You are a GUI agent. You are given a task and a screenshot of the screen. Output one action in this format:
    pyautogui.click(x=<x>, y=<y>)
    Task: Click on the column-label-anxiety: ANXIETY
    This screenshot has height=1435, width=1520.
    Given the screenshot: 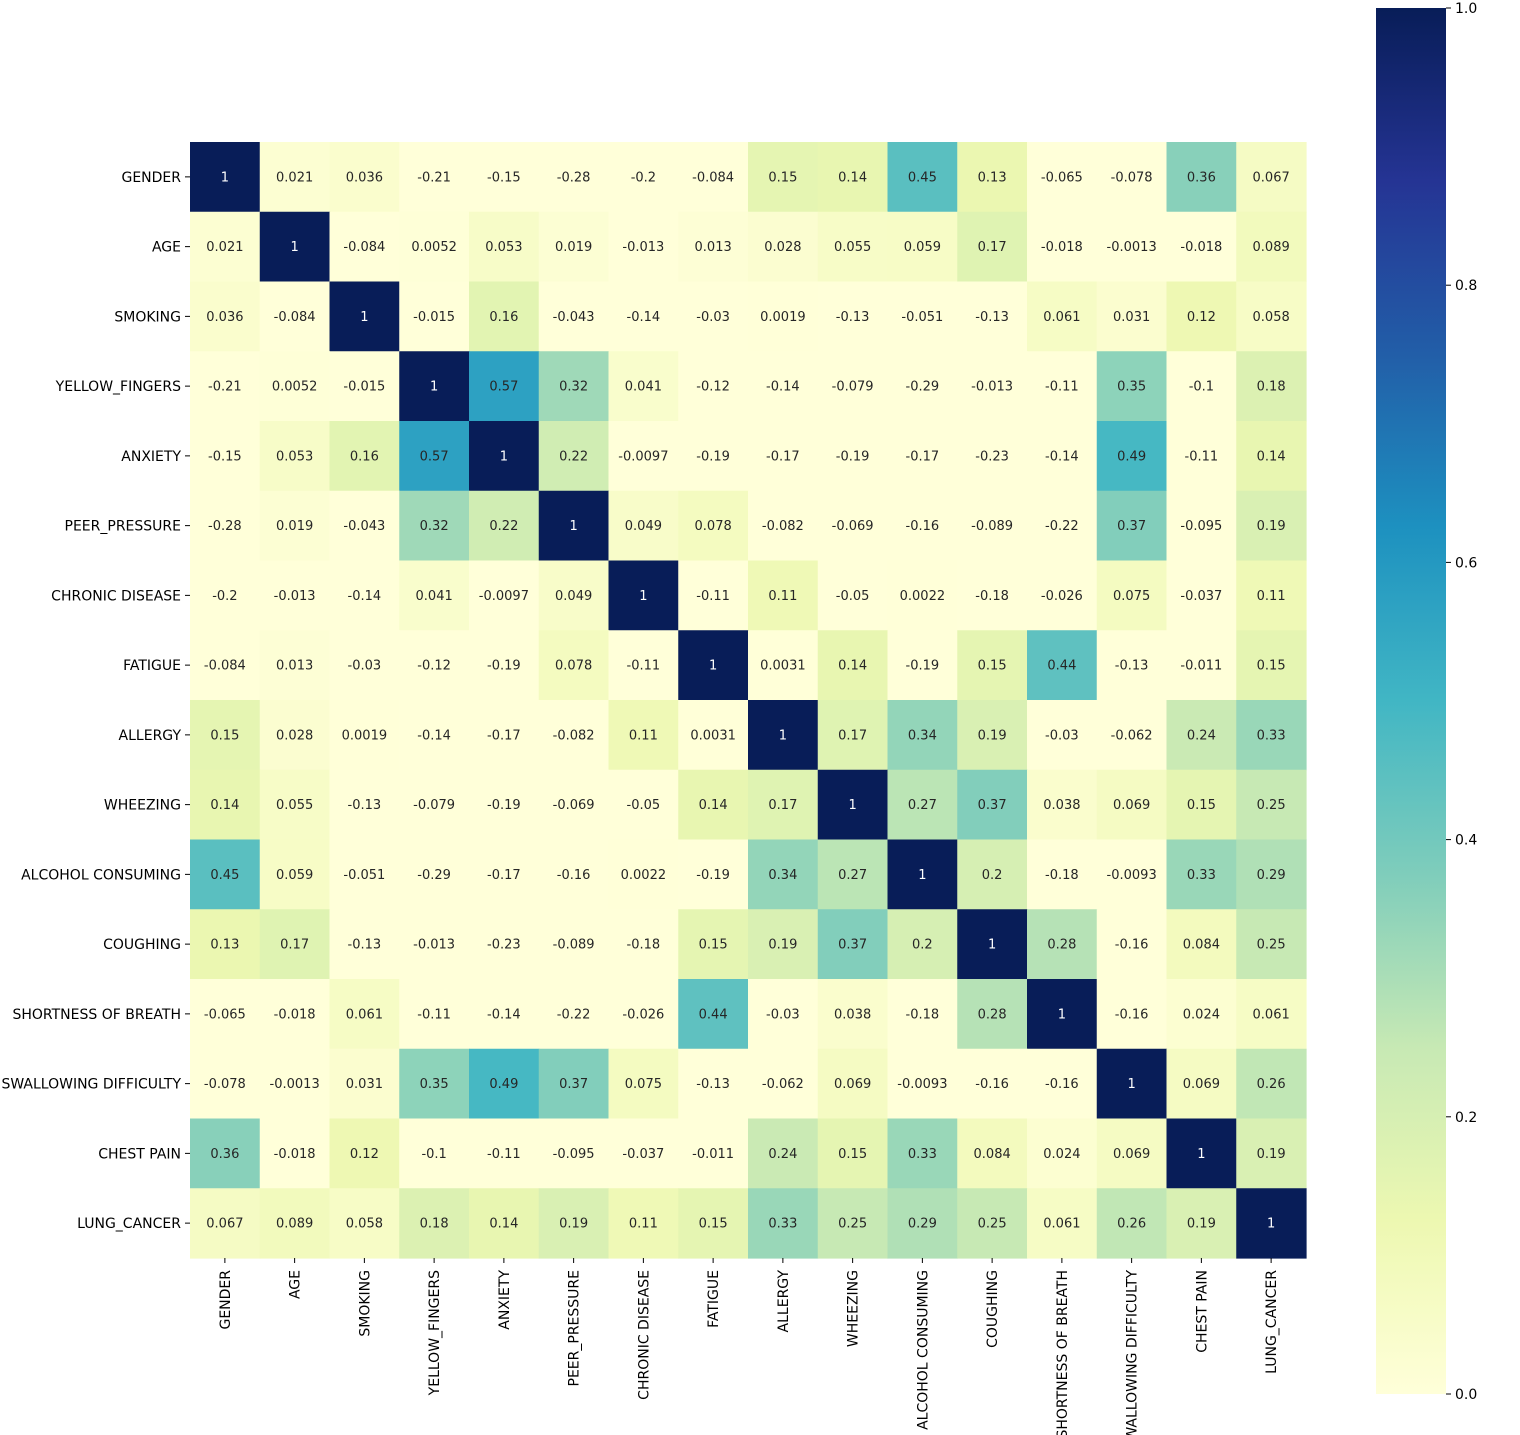 What is the action you would take?
    pyautogui.click(x=505, y=1300)
    